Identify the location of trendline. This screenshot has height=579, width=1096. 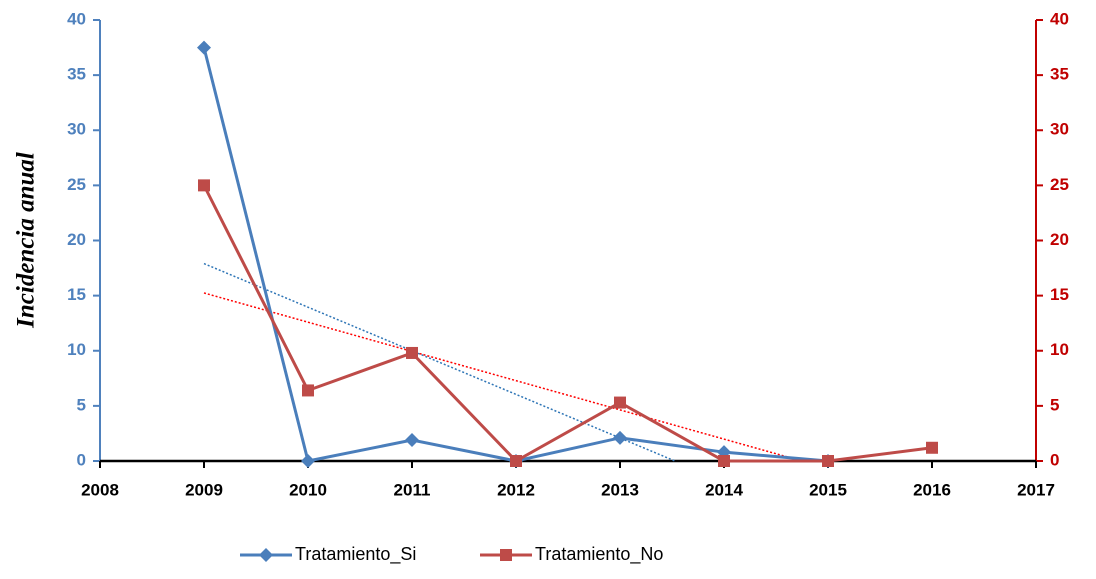
(439, 362).